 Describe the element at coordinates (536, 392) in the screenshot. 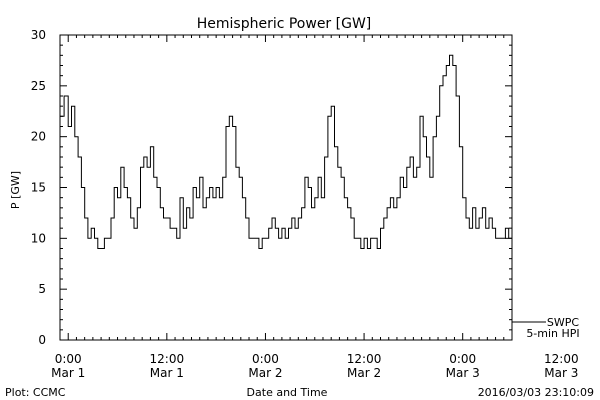

I see `footer-timestamp: 2016/03/03 23:10:09` at that location.